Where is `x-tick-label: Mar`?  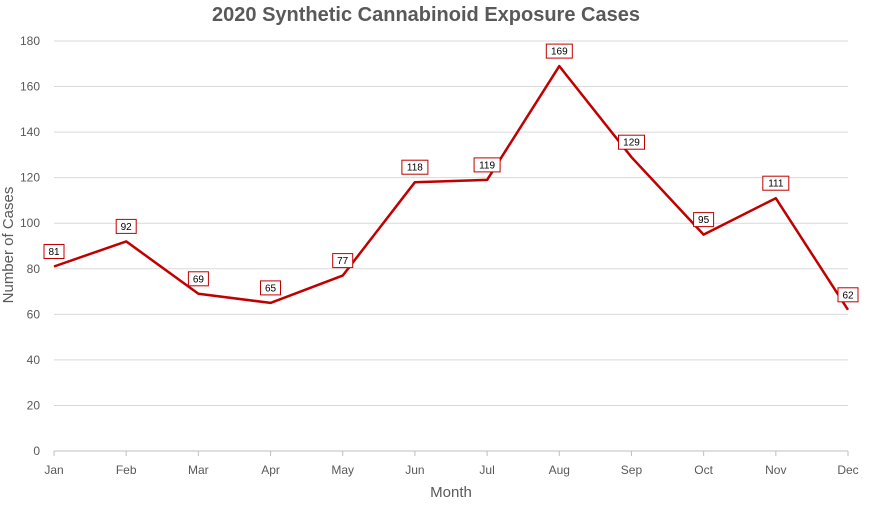
x-tick-label: Mar is located at coordinates (198, 470).